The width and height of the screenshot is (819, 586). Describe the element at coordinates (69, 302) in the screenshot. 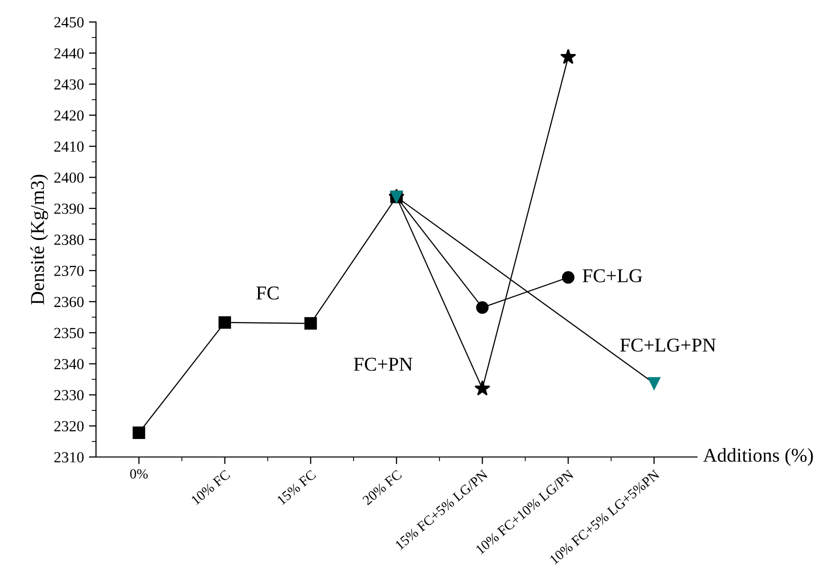

I see `y-tick-label: 2360` at that location.